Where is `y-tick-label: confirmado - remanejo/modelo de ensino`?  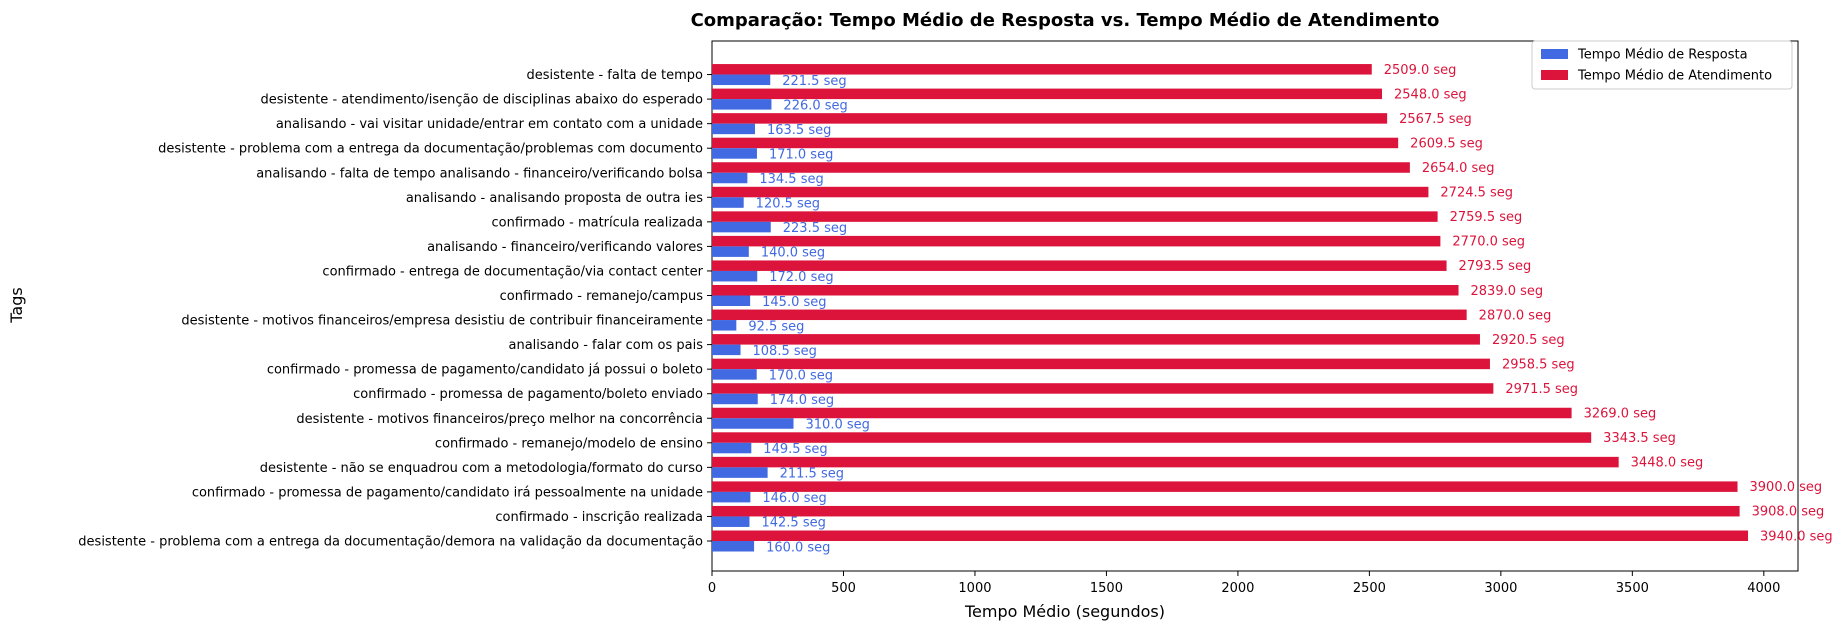
y-tick-label: confirmado - remanejo/modelo de ensino is located at coordinates (569, 443).